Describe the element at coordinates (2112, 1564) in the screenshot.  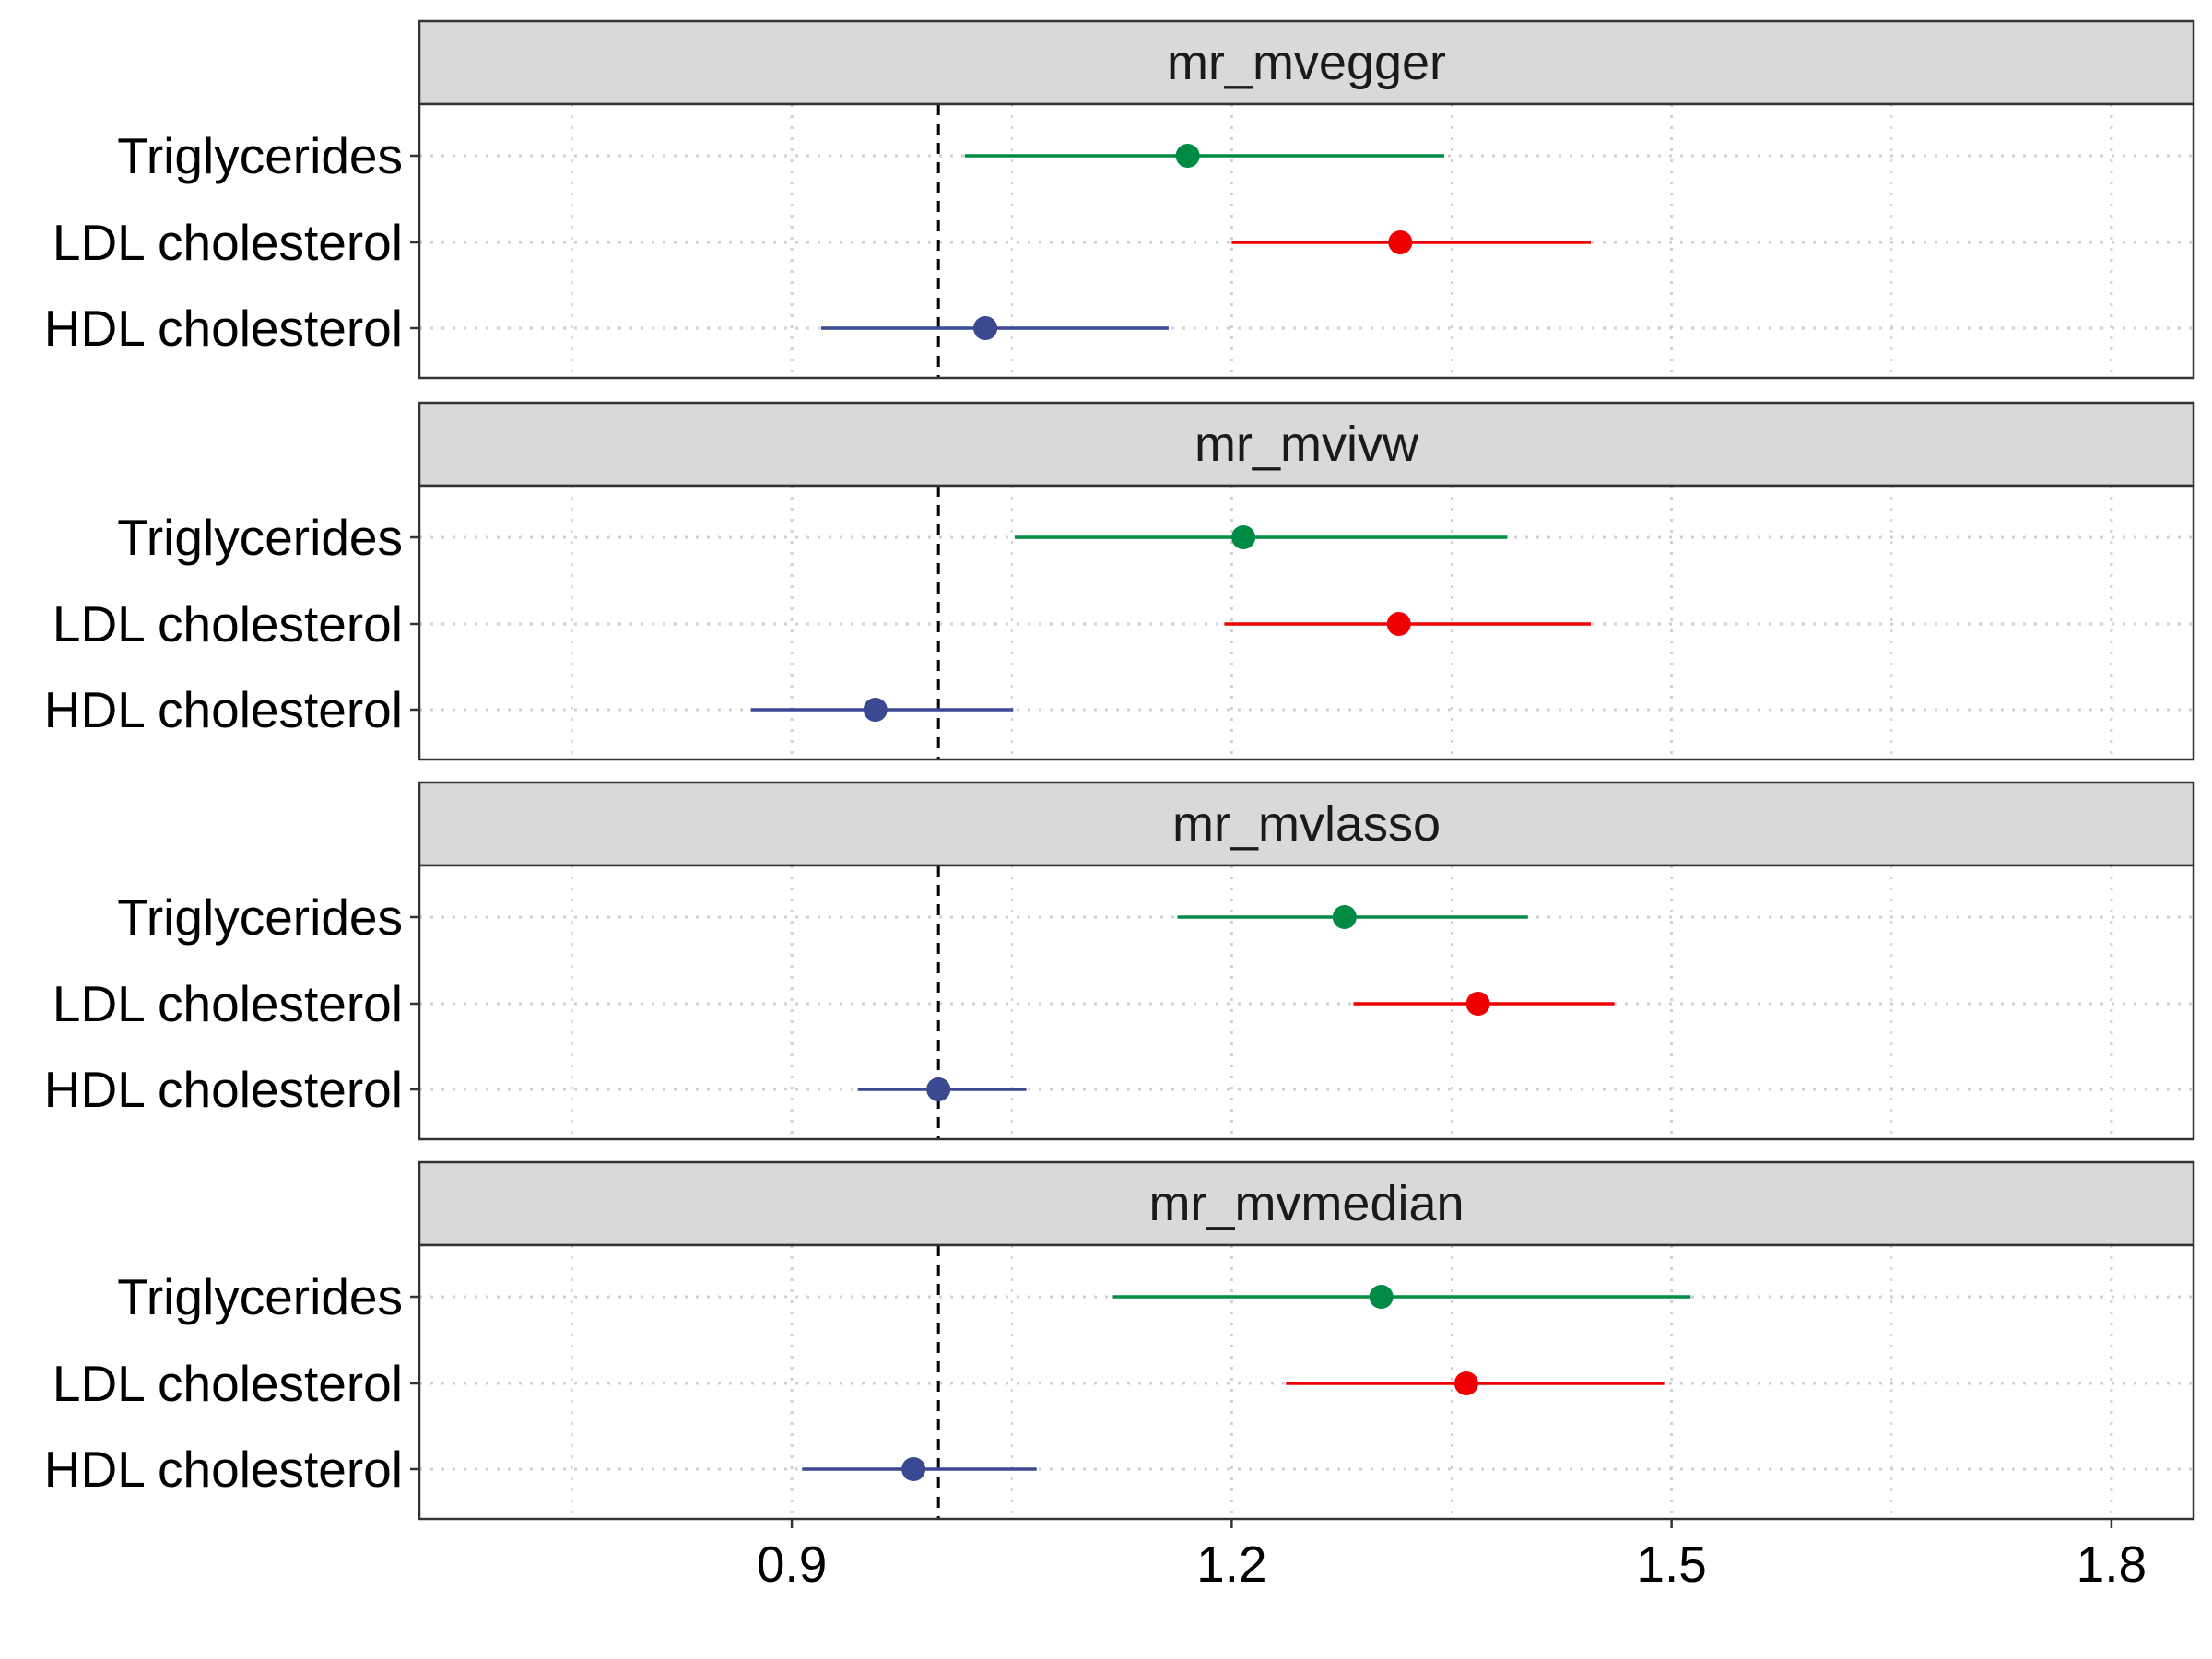
I see `x-tick-label: 1.8` at that location.